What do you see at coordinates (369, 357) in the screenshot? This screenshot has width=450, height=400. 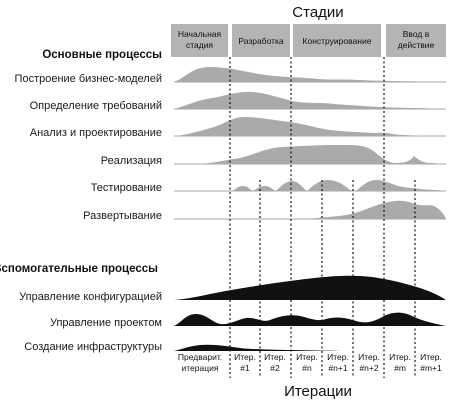 I see `iteration-n2: Итер.` at bounding box center [369, 357].